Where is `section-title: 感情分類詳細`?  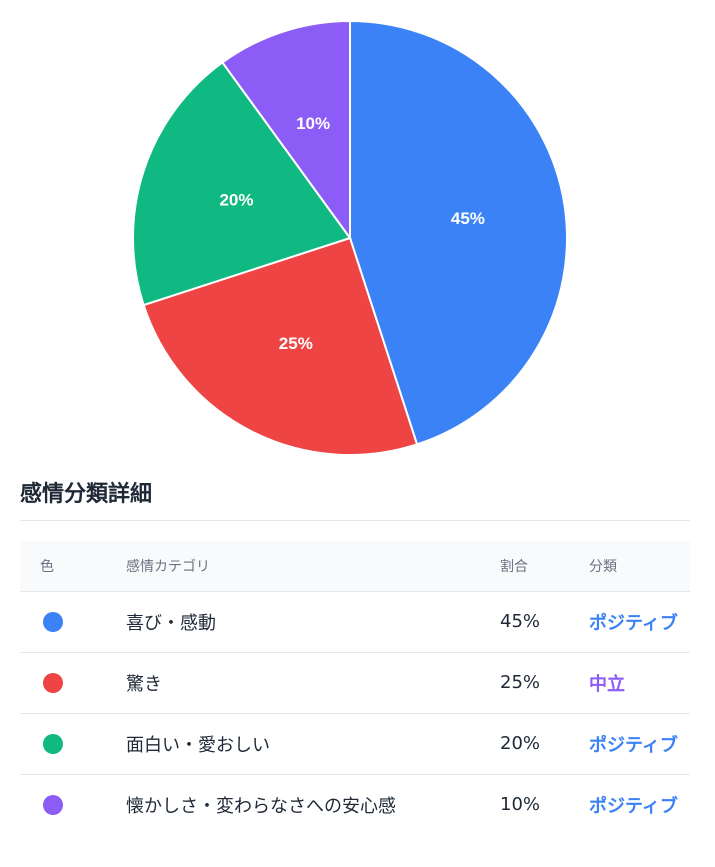
section-title: 感情分類詳細 is located at coordinates (86, 494).